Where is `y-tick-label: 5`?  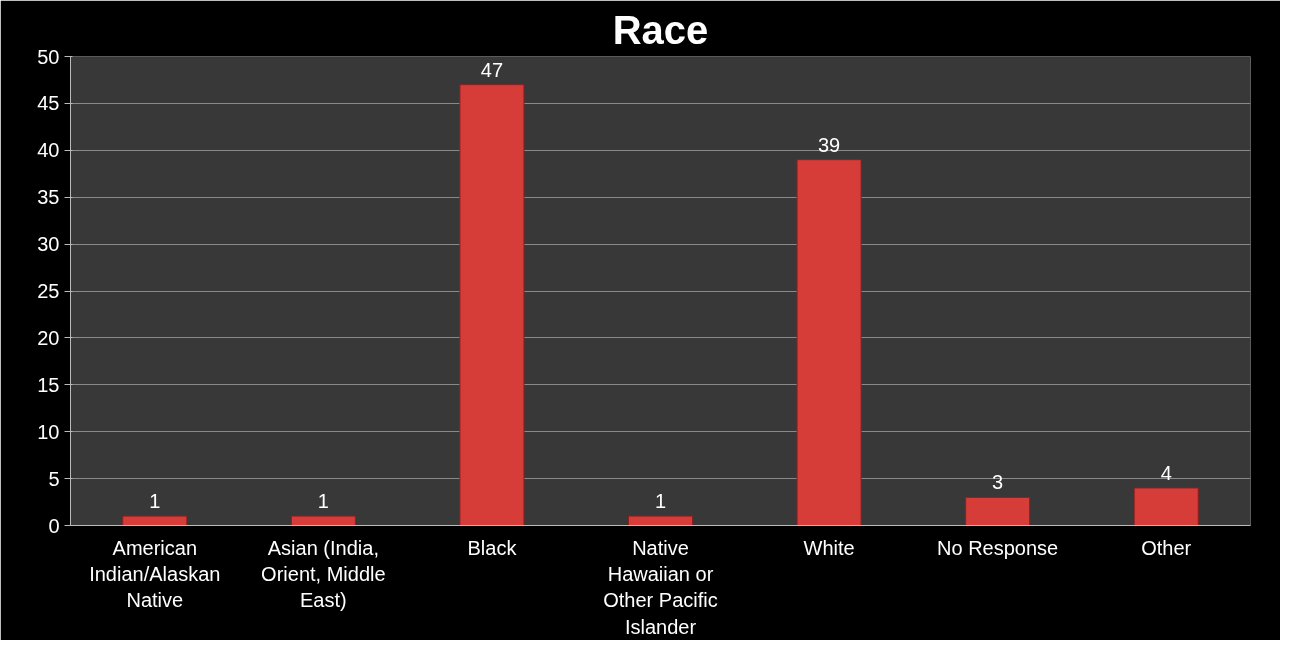 y-tick-label: 5 is located at coordinates (54, 478).